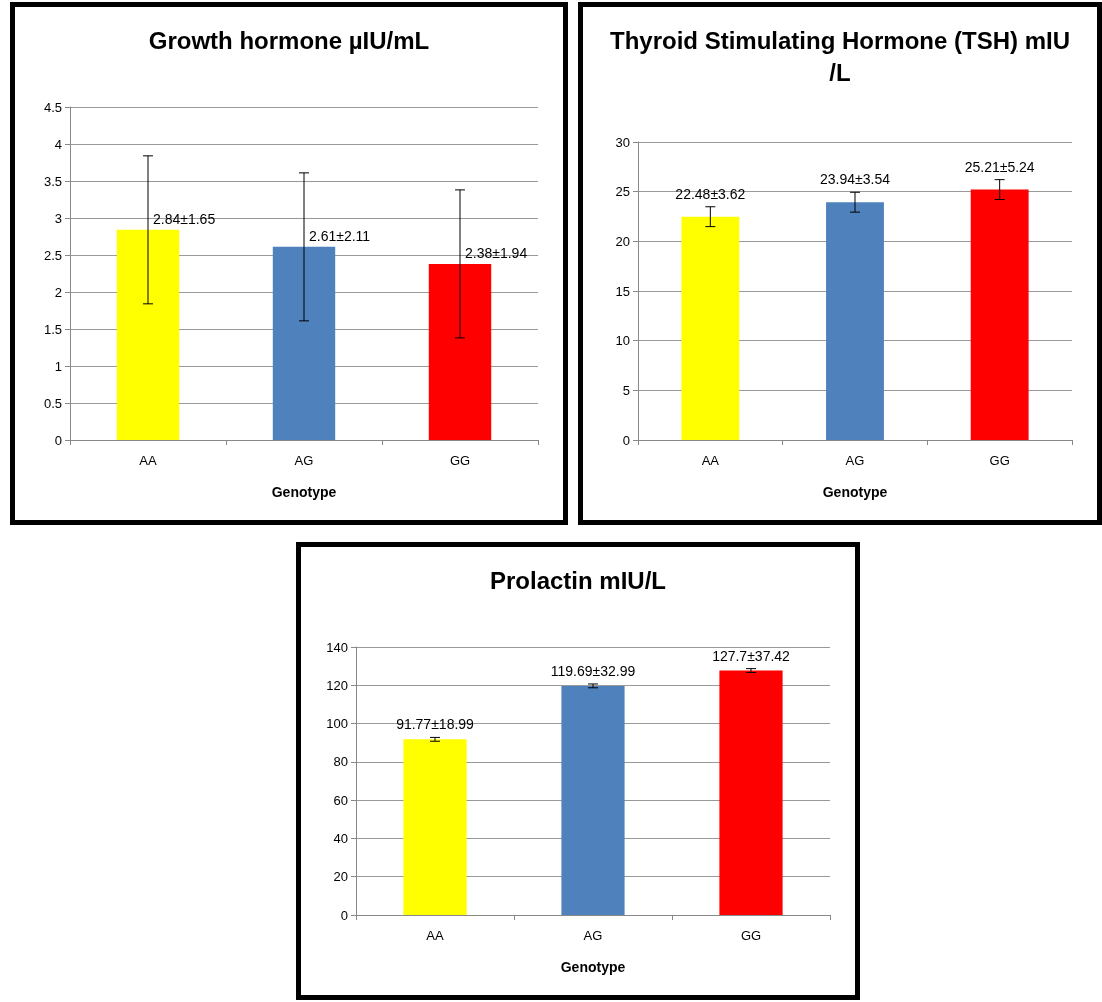  Describe the element at coordinates (855, 179) in the screenshot. I see `data-label: 23.94±3.54` at that location.